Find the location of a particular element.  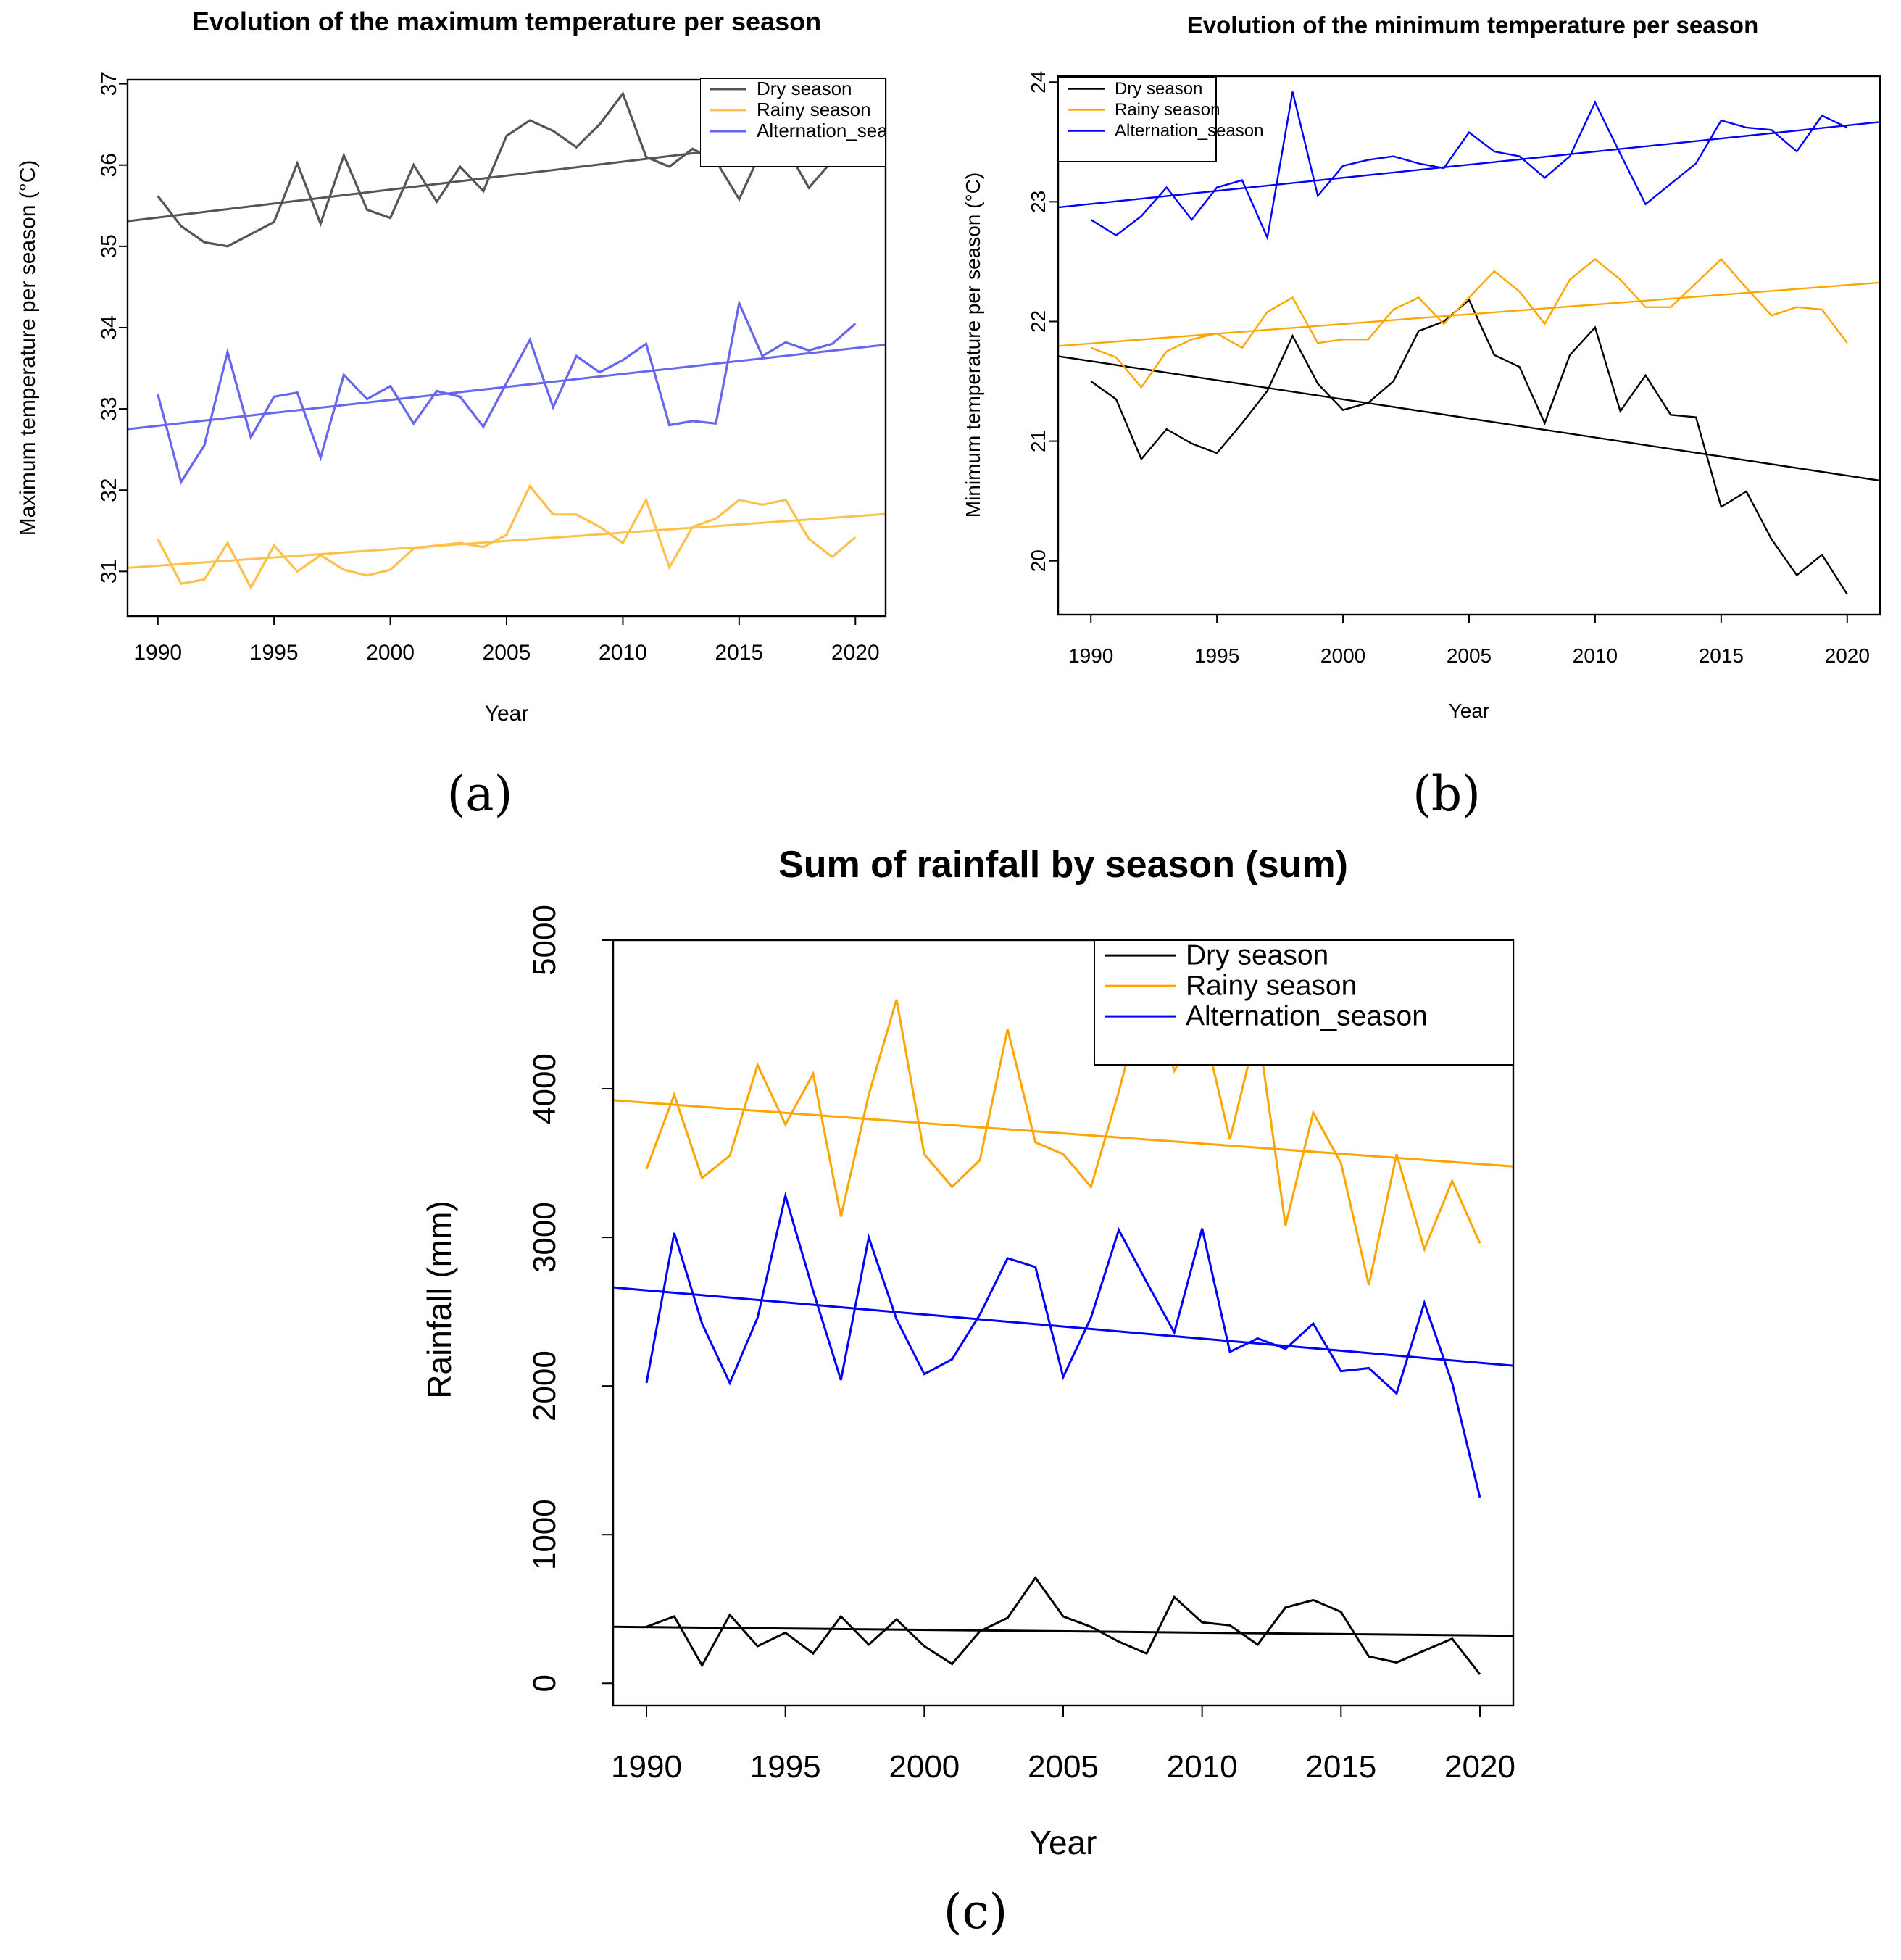

y-tick-label: 3000 is located at coordinates (544, 1238).